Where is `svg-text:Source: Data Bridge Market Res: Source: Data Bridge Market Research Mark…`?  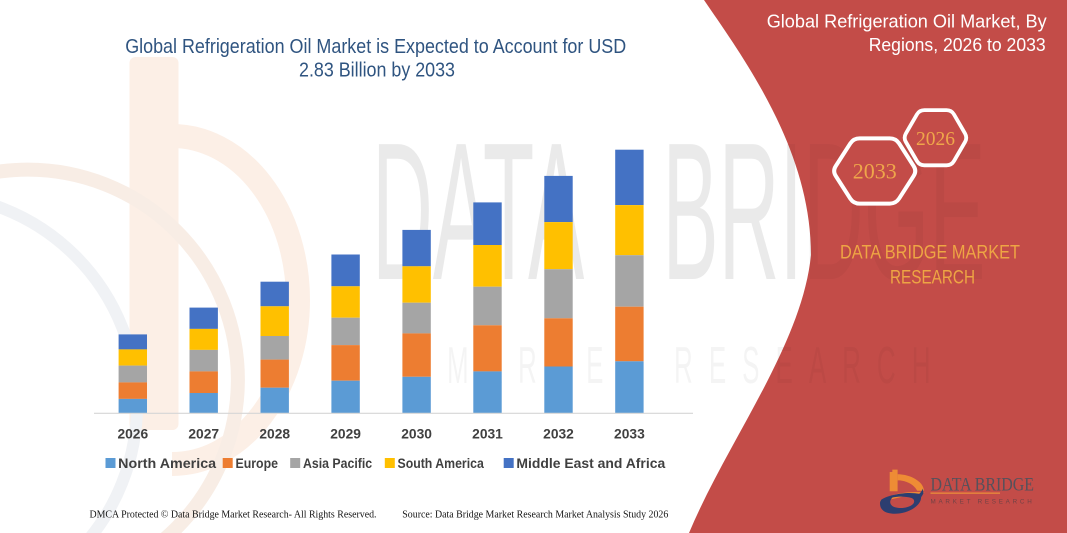 svg-text:Source: Data Bridge Market Res: Source: Data Bridge Market Research Mark… is located at coordinates (535, 515).